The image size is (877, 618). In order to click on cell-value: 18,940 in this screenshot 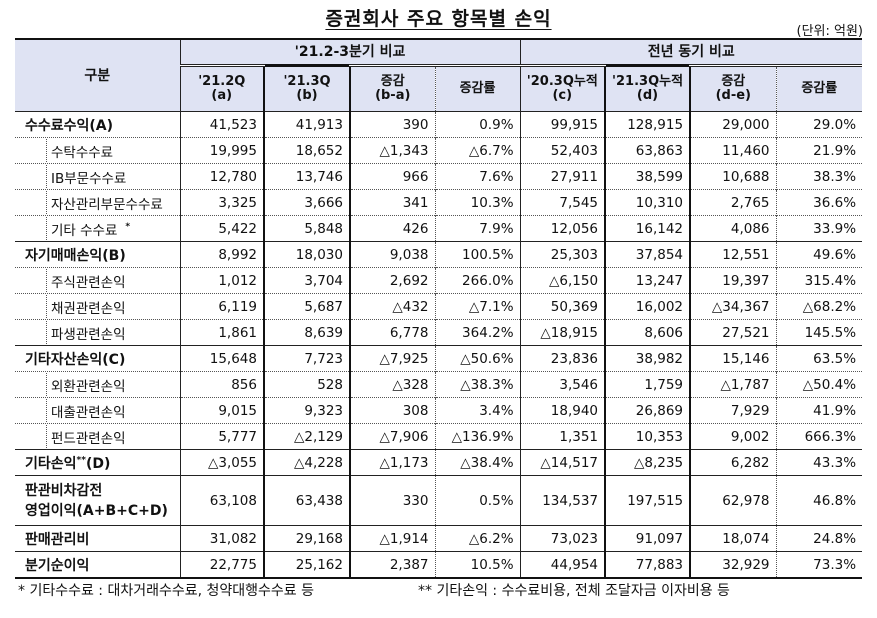, I will do `click(562, 410)`.